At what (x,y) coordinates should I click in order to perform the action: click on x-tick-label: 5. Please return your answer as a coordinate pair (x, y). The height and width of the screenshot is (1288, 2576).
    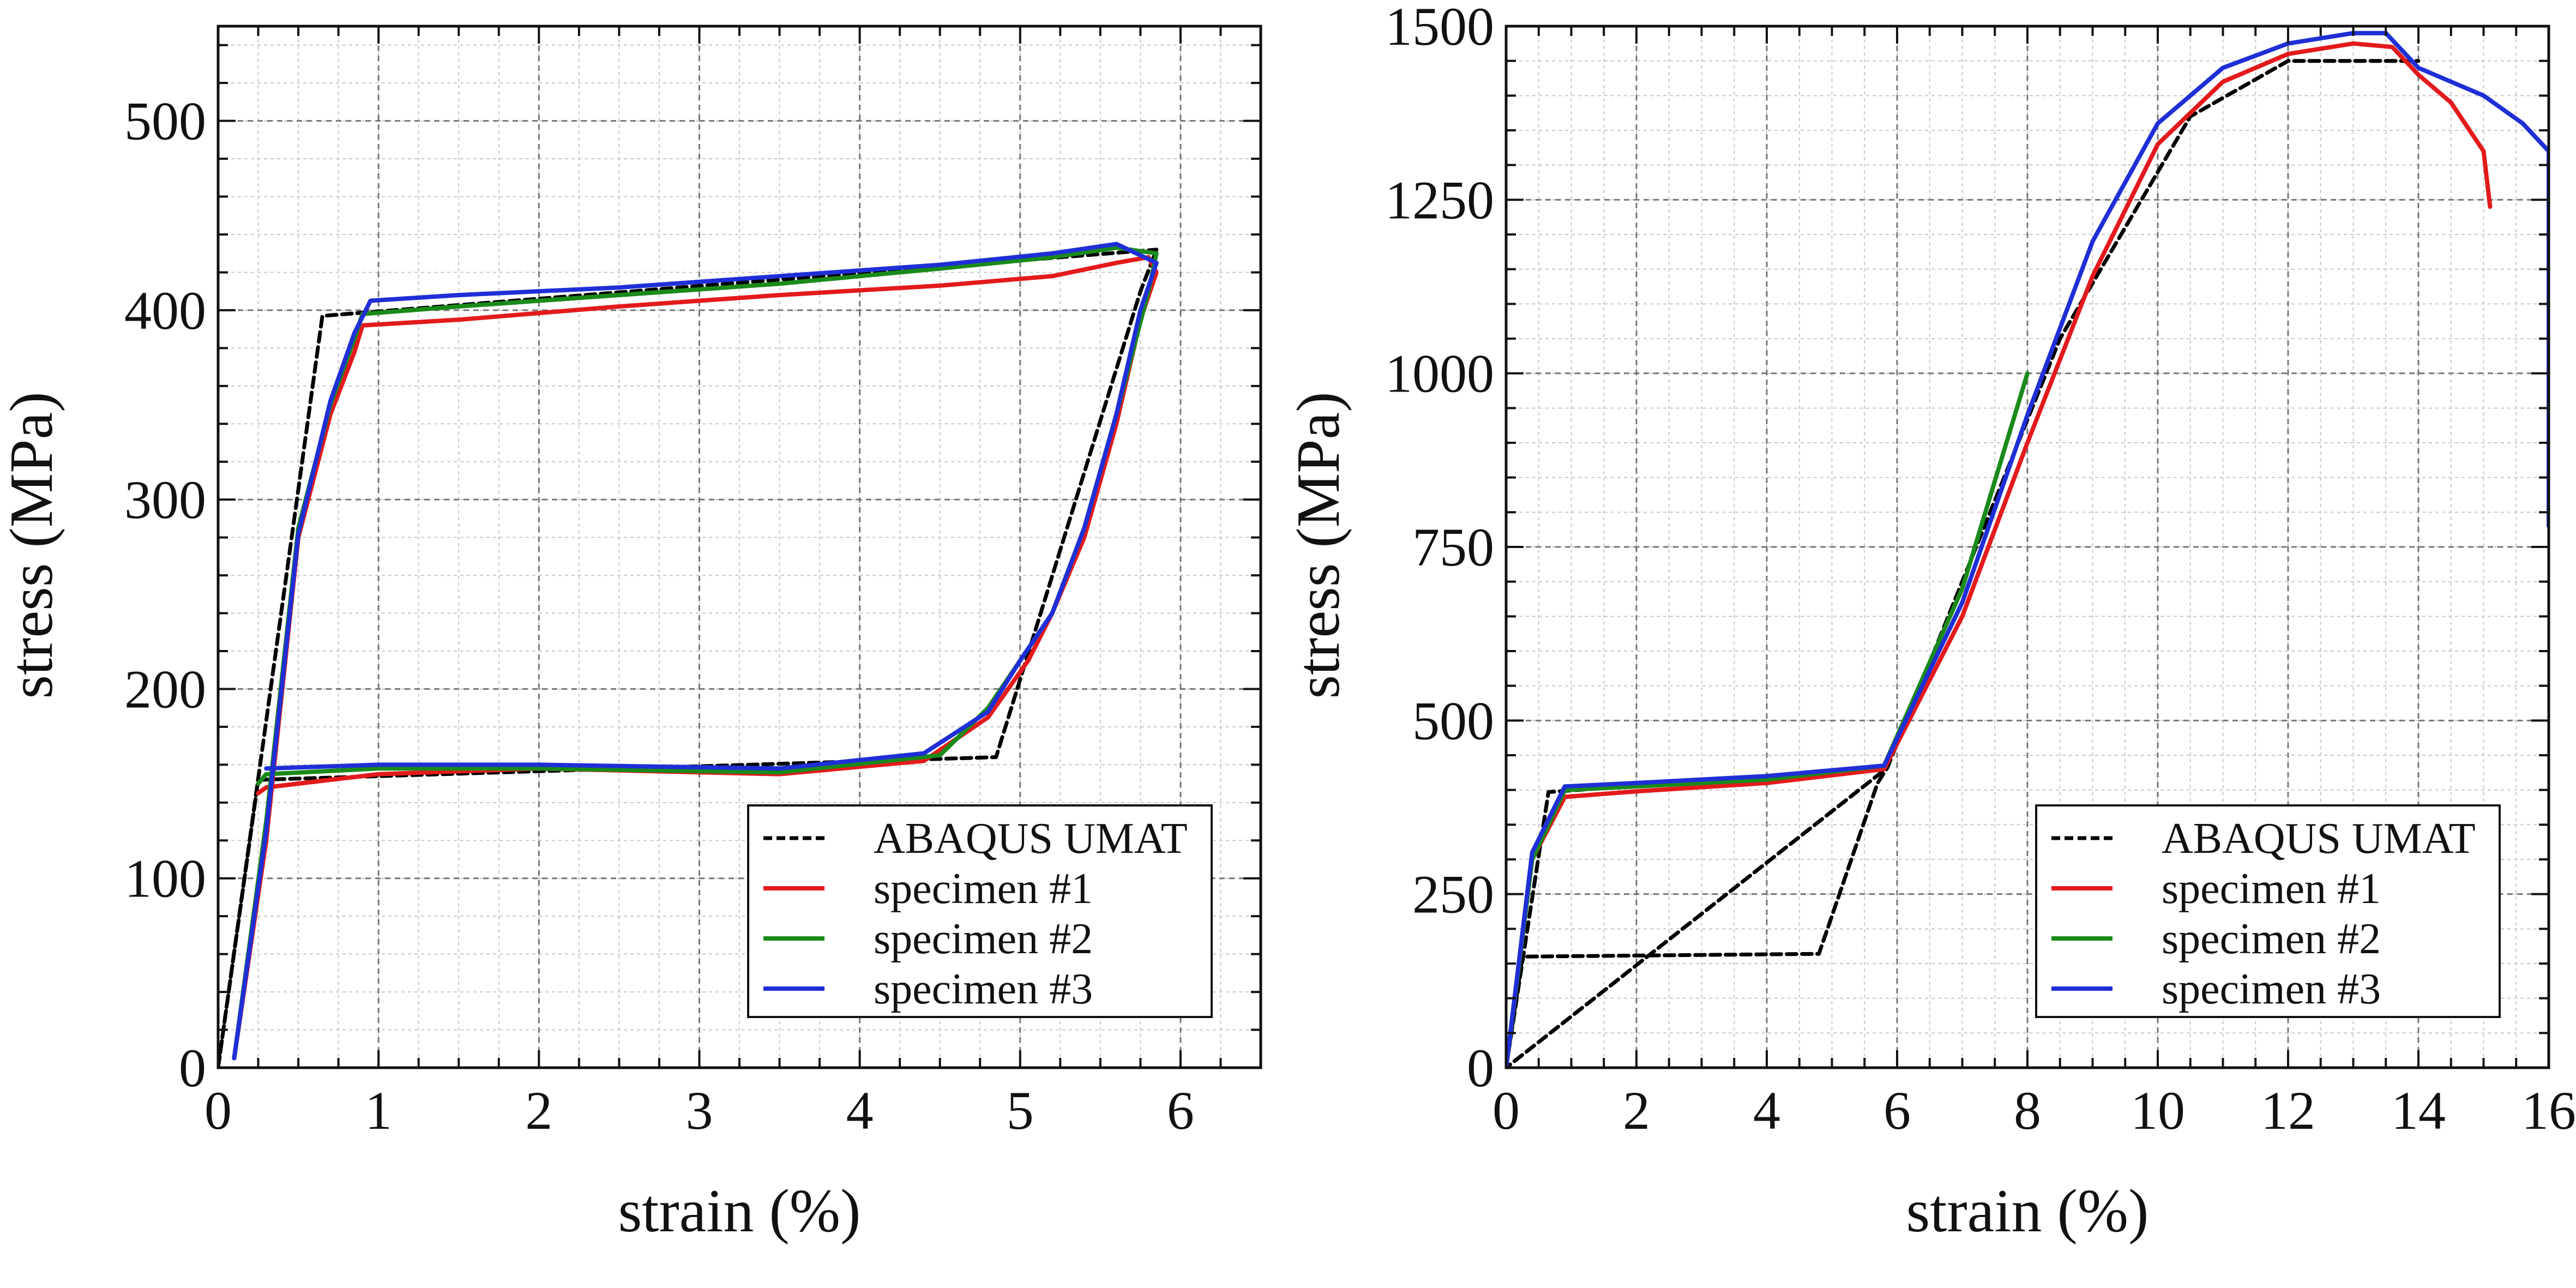
    Looking at the image, I should click on (1020, 1110).